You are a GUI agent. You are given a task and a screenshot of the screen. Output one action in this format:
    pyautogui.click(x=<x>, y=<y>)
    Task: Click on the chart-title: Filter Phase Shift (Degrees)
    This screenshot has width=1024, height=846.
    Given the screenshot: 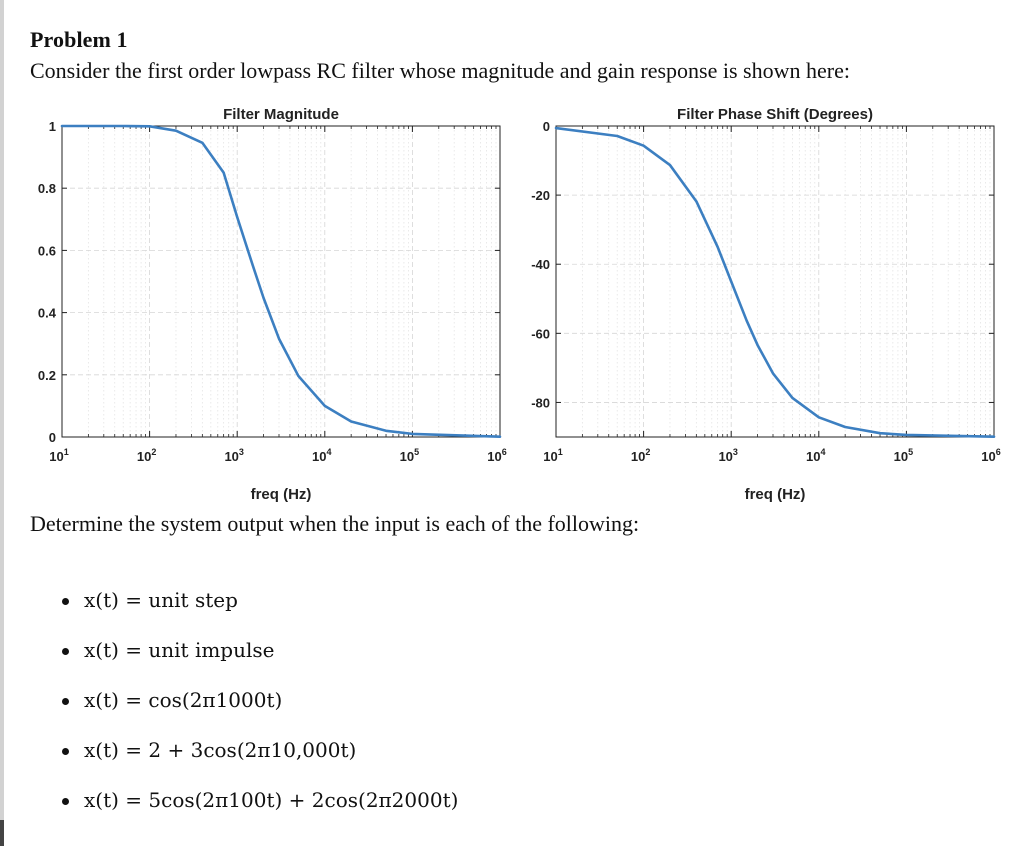 What is the action you would take?
    pyautogui.click(x=775, y=114)
    